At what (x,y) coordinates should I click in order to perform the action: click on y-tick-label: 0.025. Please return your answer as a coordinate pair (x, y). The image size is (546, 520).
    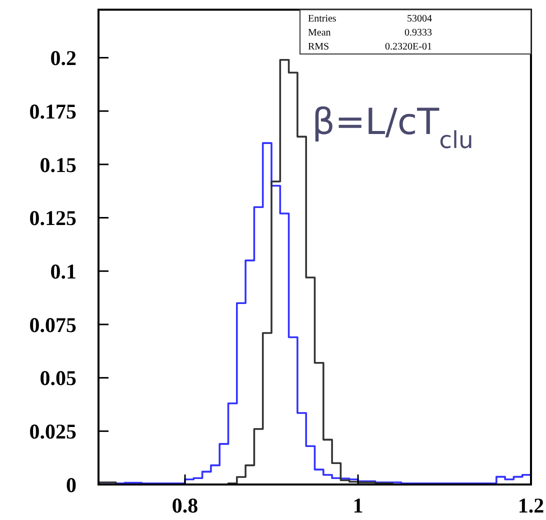
    Looking at the image, I should click on (52, 432).